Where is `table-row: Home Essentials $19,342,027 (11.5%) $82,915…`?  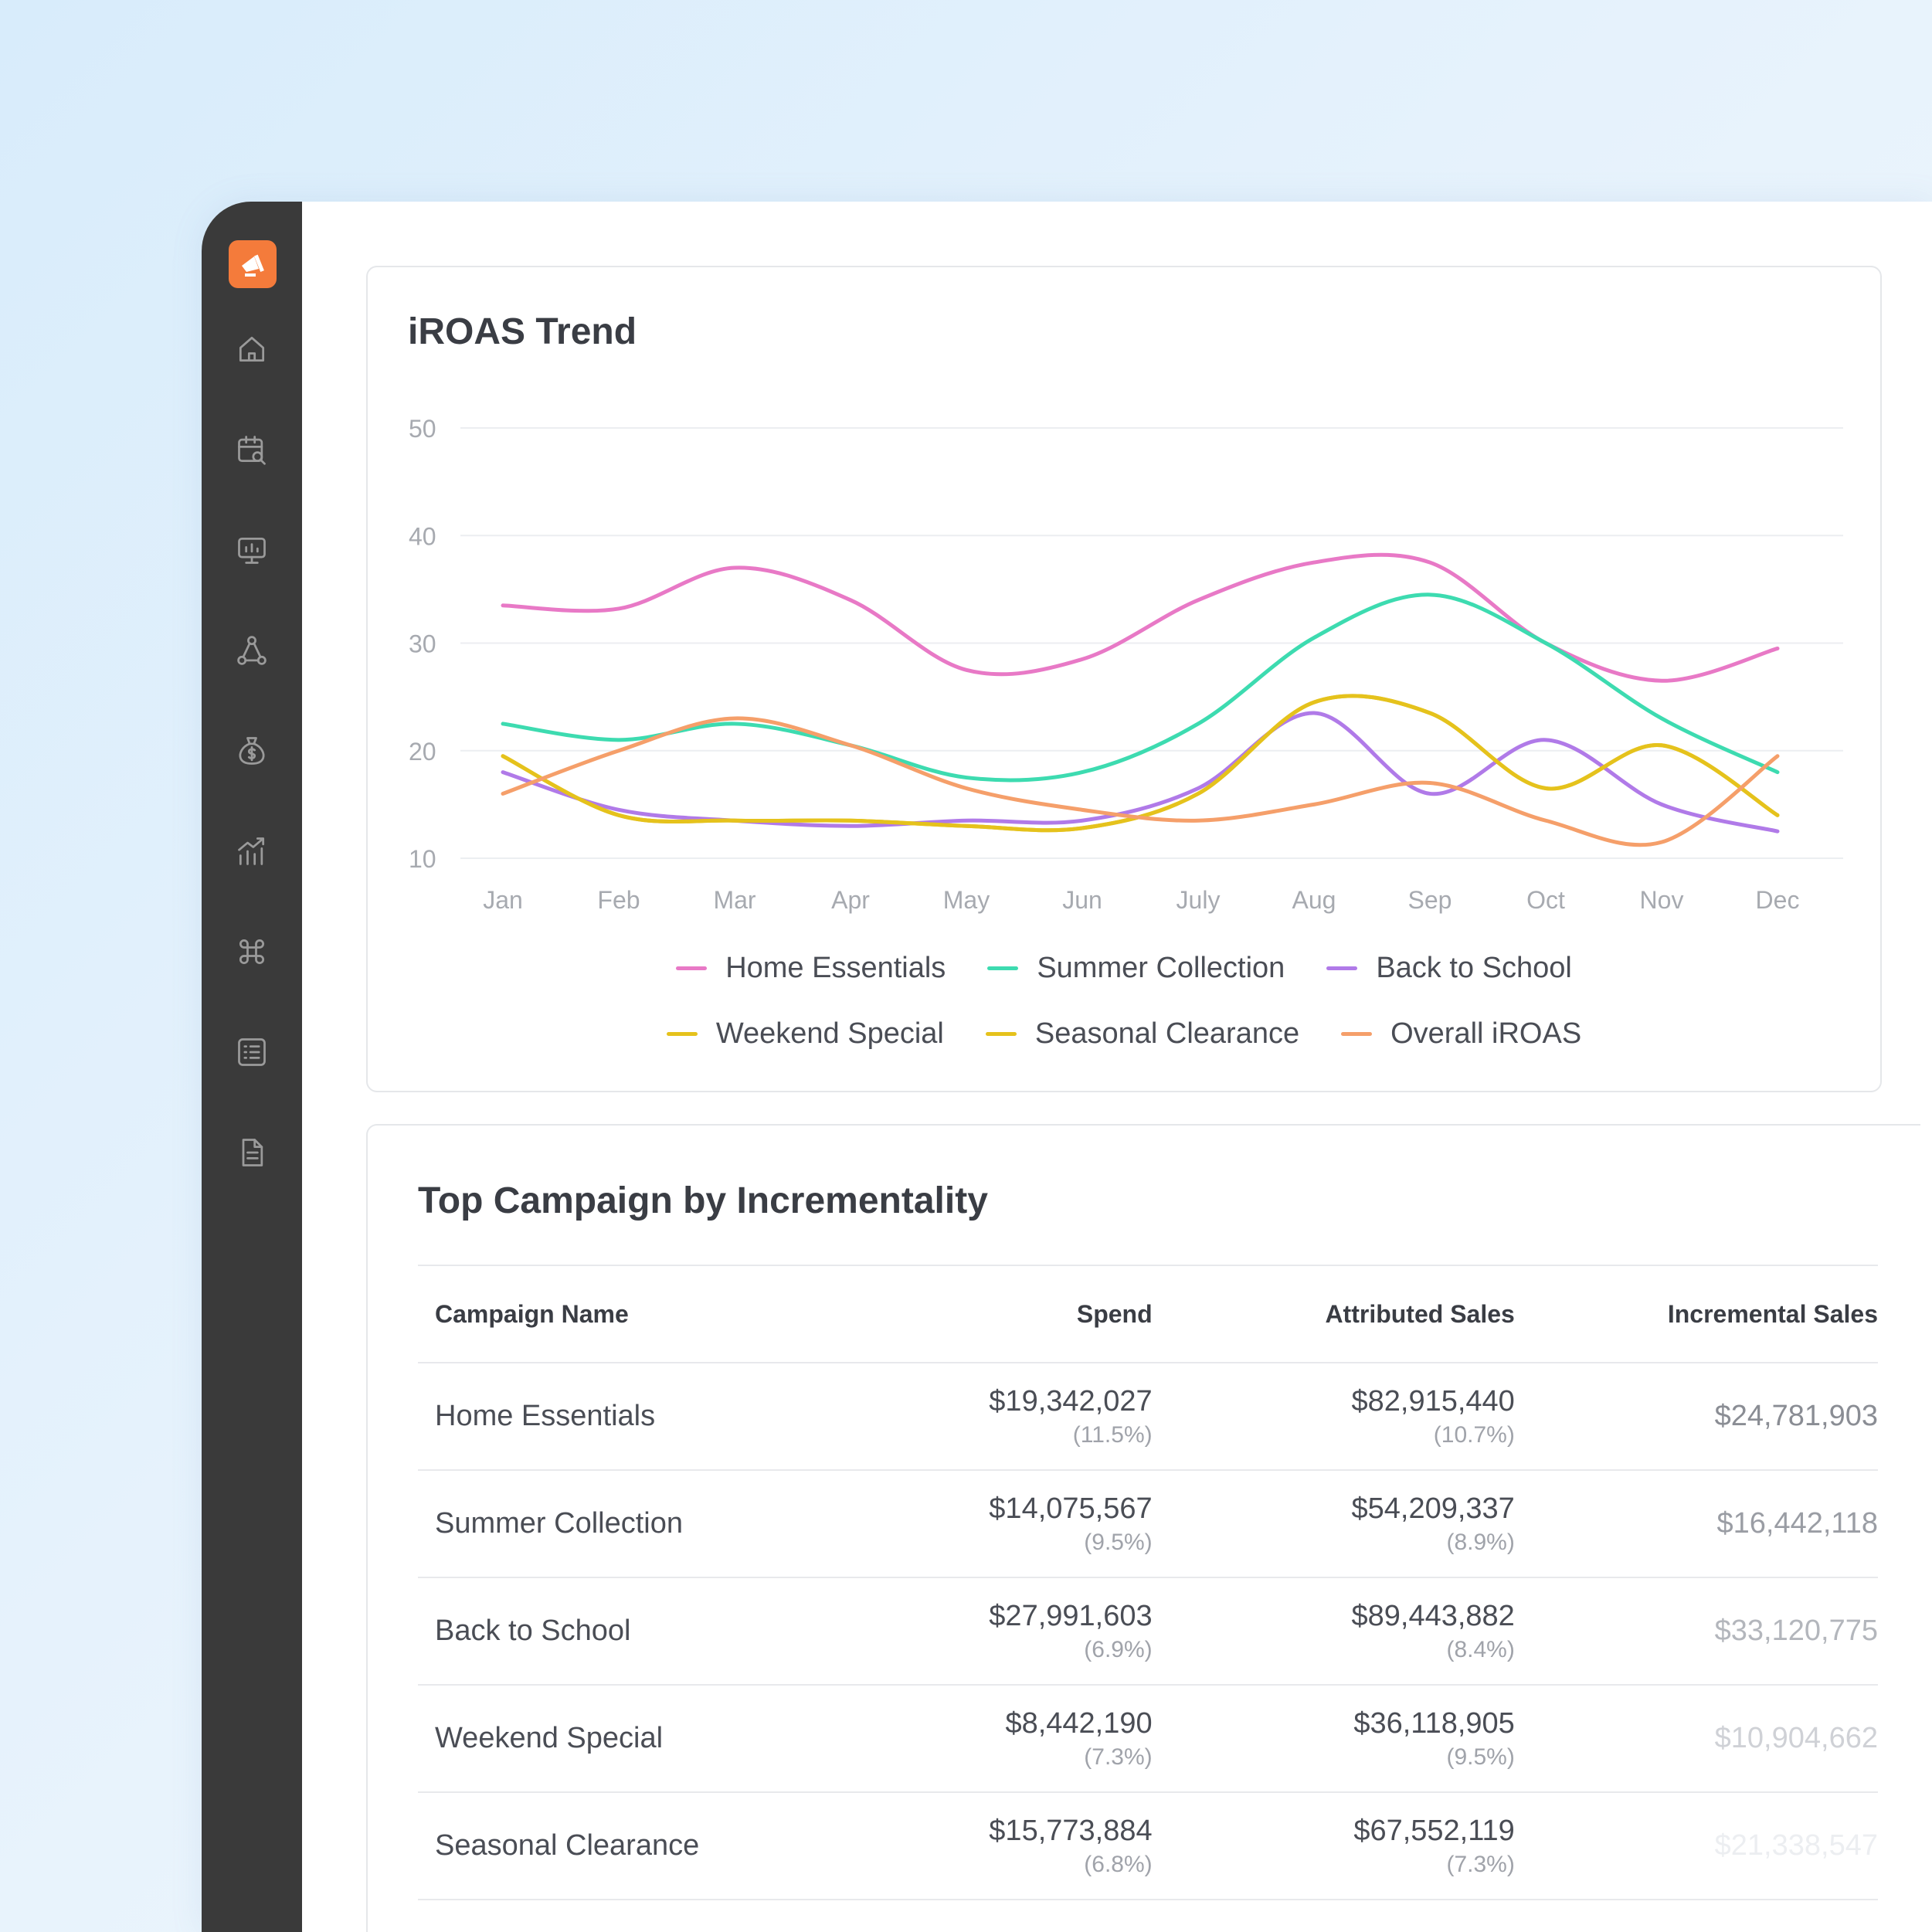
table-row: Home Essentials $19,342,027 (11.5%) $82,915… is located at coordinates (1148, 1417).